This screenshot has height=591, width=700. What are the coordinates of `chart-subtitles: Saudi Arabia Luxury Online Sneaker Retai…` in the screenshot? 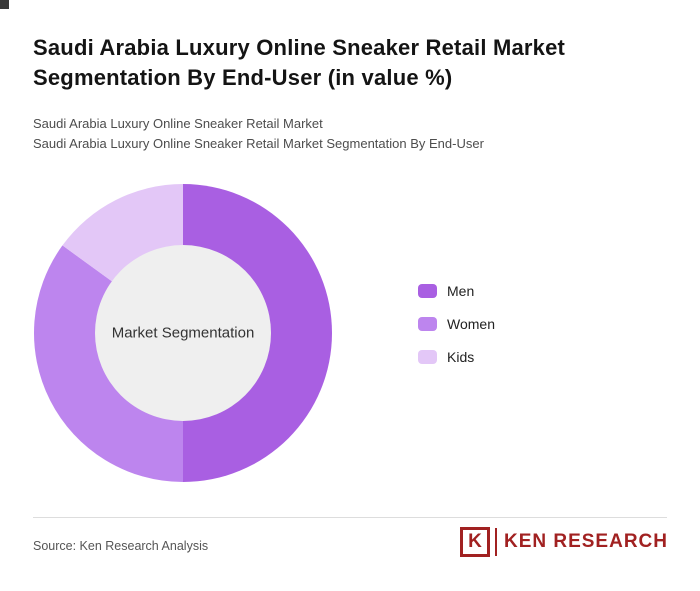 It's located at (258, 134).